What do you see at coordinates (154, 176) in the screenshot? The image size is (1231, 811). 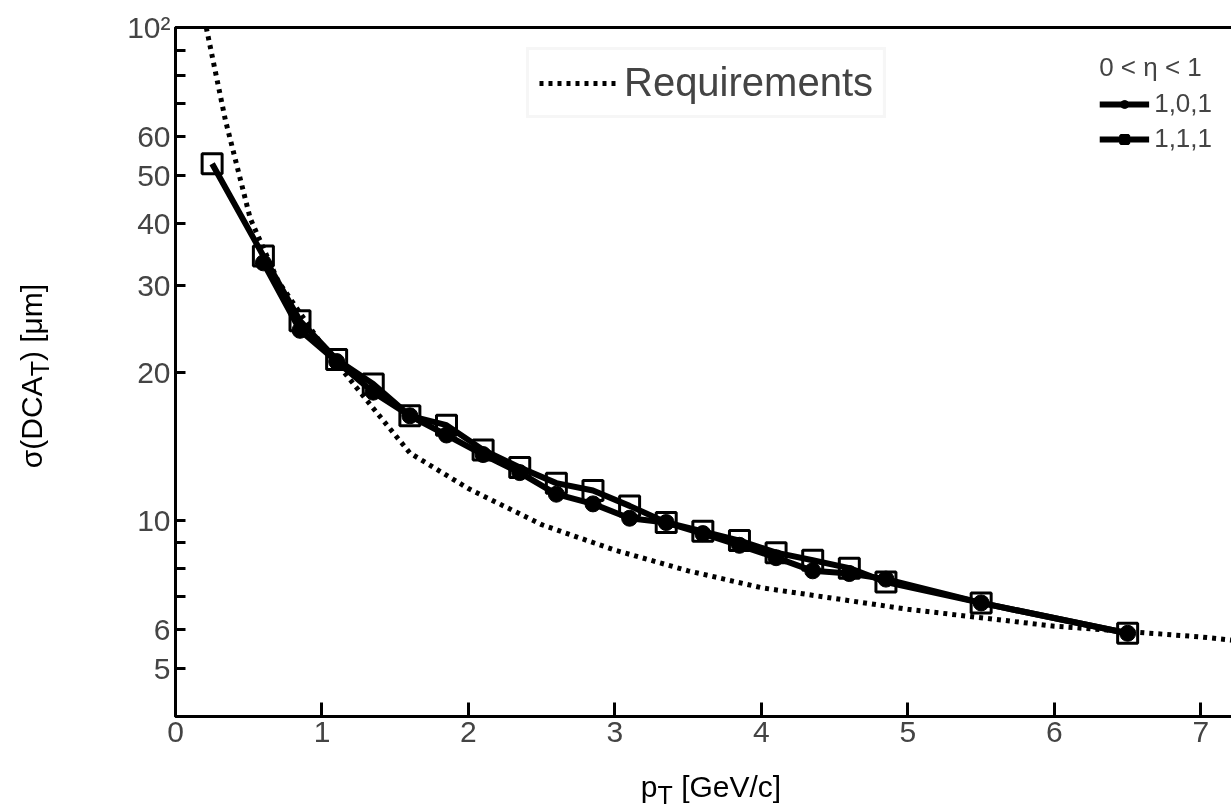 I see `y-tick-label: 50` at bounding box center [154, 176].